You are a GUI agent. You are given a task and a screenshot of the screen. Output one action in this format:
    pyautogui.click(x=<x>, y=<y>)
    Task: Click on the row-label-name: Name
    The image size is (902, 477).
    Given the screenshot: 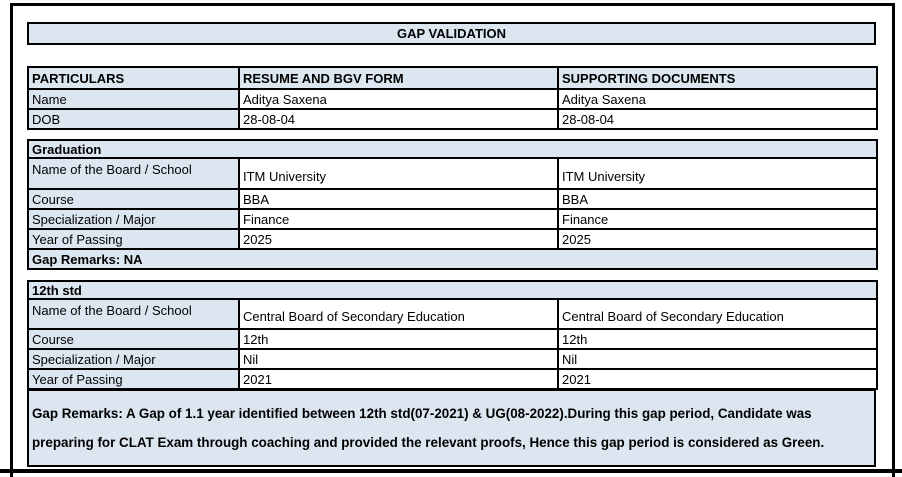 What is the action you would take?
    pyautogui.click(x=133, y=99)
    